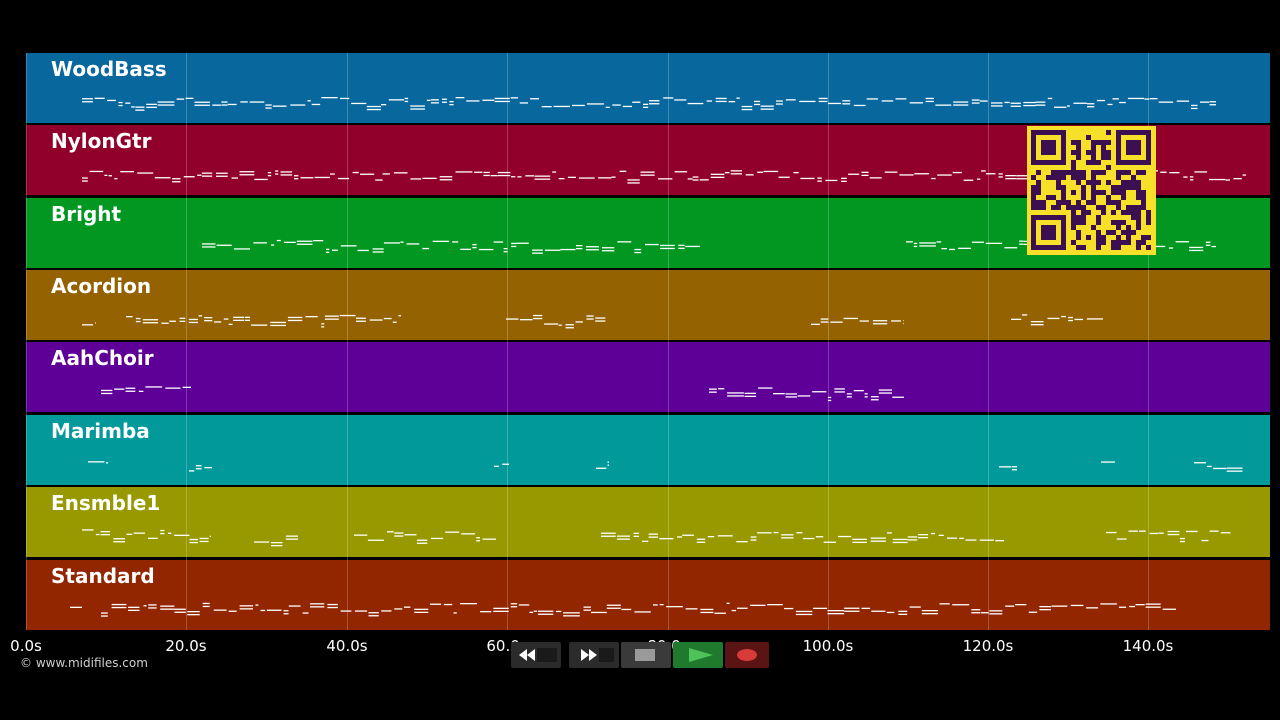 This screenshot has width=1280, height=720. What do you see at coordinates (86, 214) in the screenshot?
I see `track-name: Bright` at bounding box center [86, 214].